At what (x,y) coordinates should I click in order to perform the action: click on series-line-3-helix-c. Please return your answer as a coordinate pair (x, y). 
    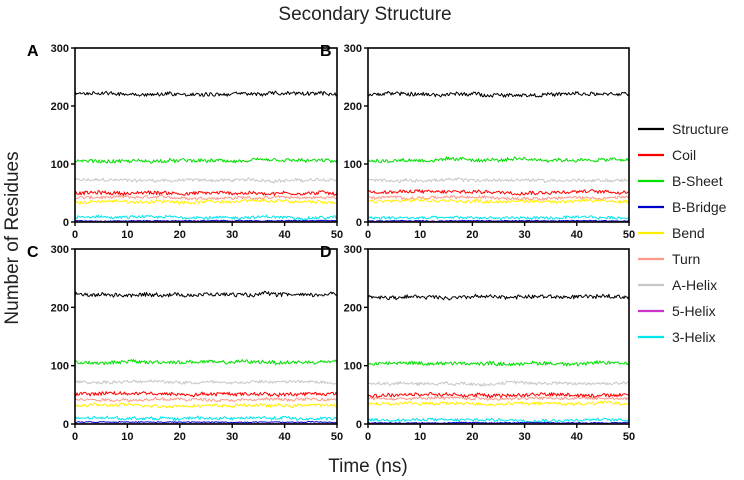
    Looking at the image, I should click on (206, 418).